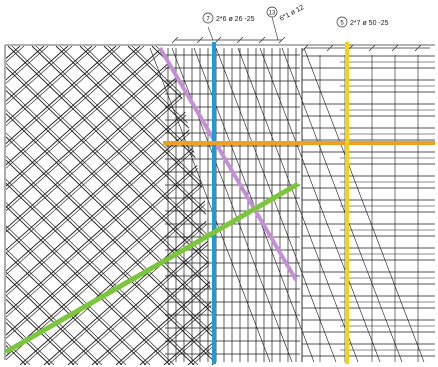 This screenshot has height=367, width=438. I want to click on callout-number-5: 5, so click(342, 24).